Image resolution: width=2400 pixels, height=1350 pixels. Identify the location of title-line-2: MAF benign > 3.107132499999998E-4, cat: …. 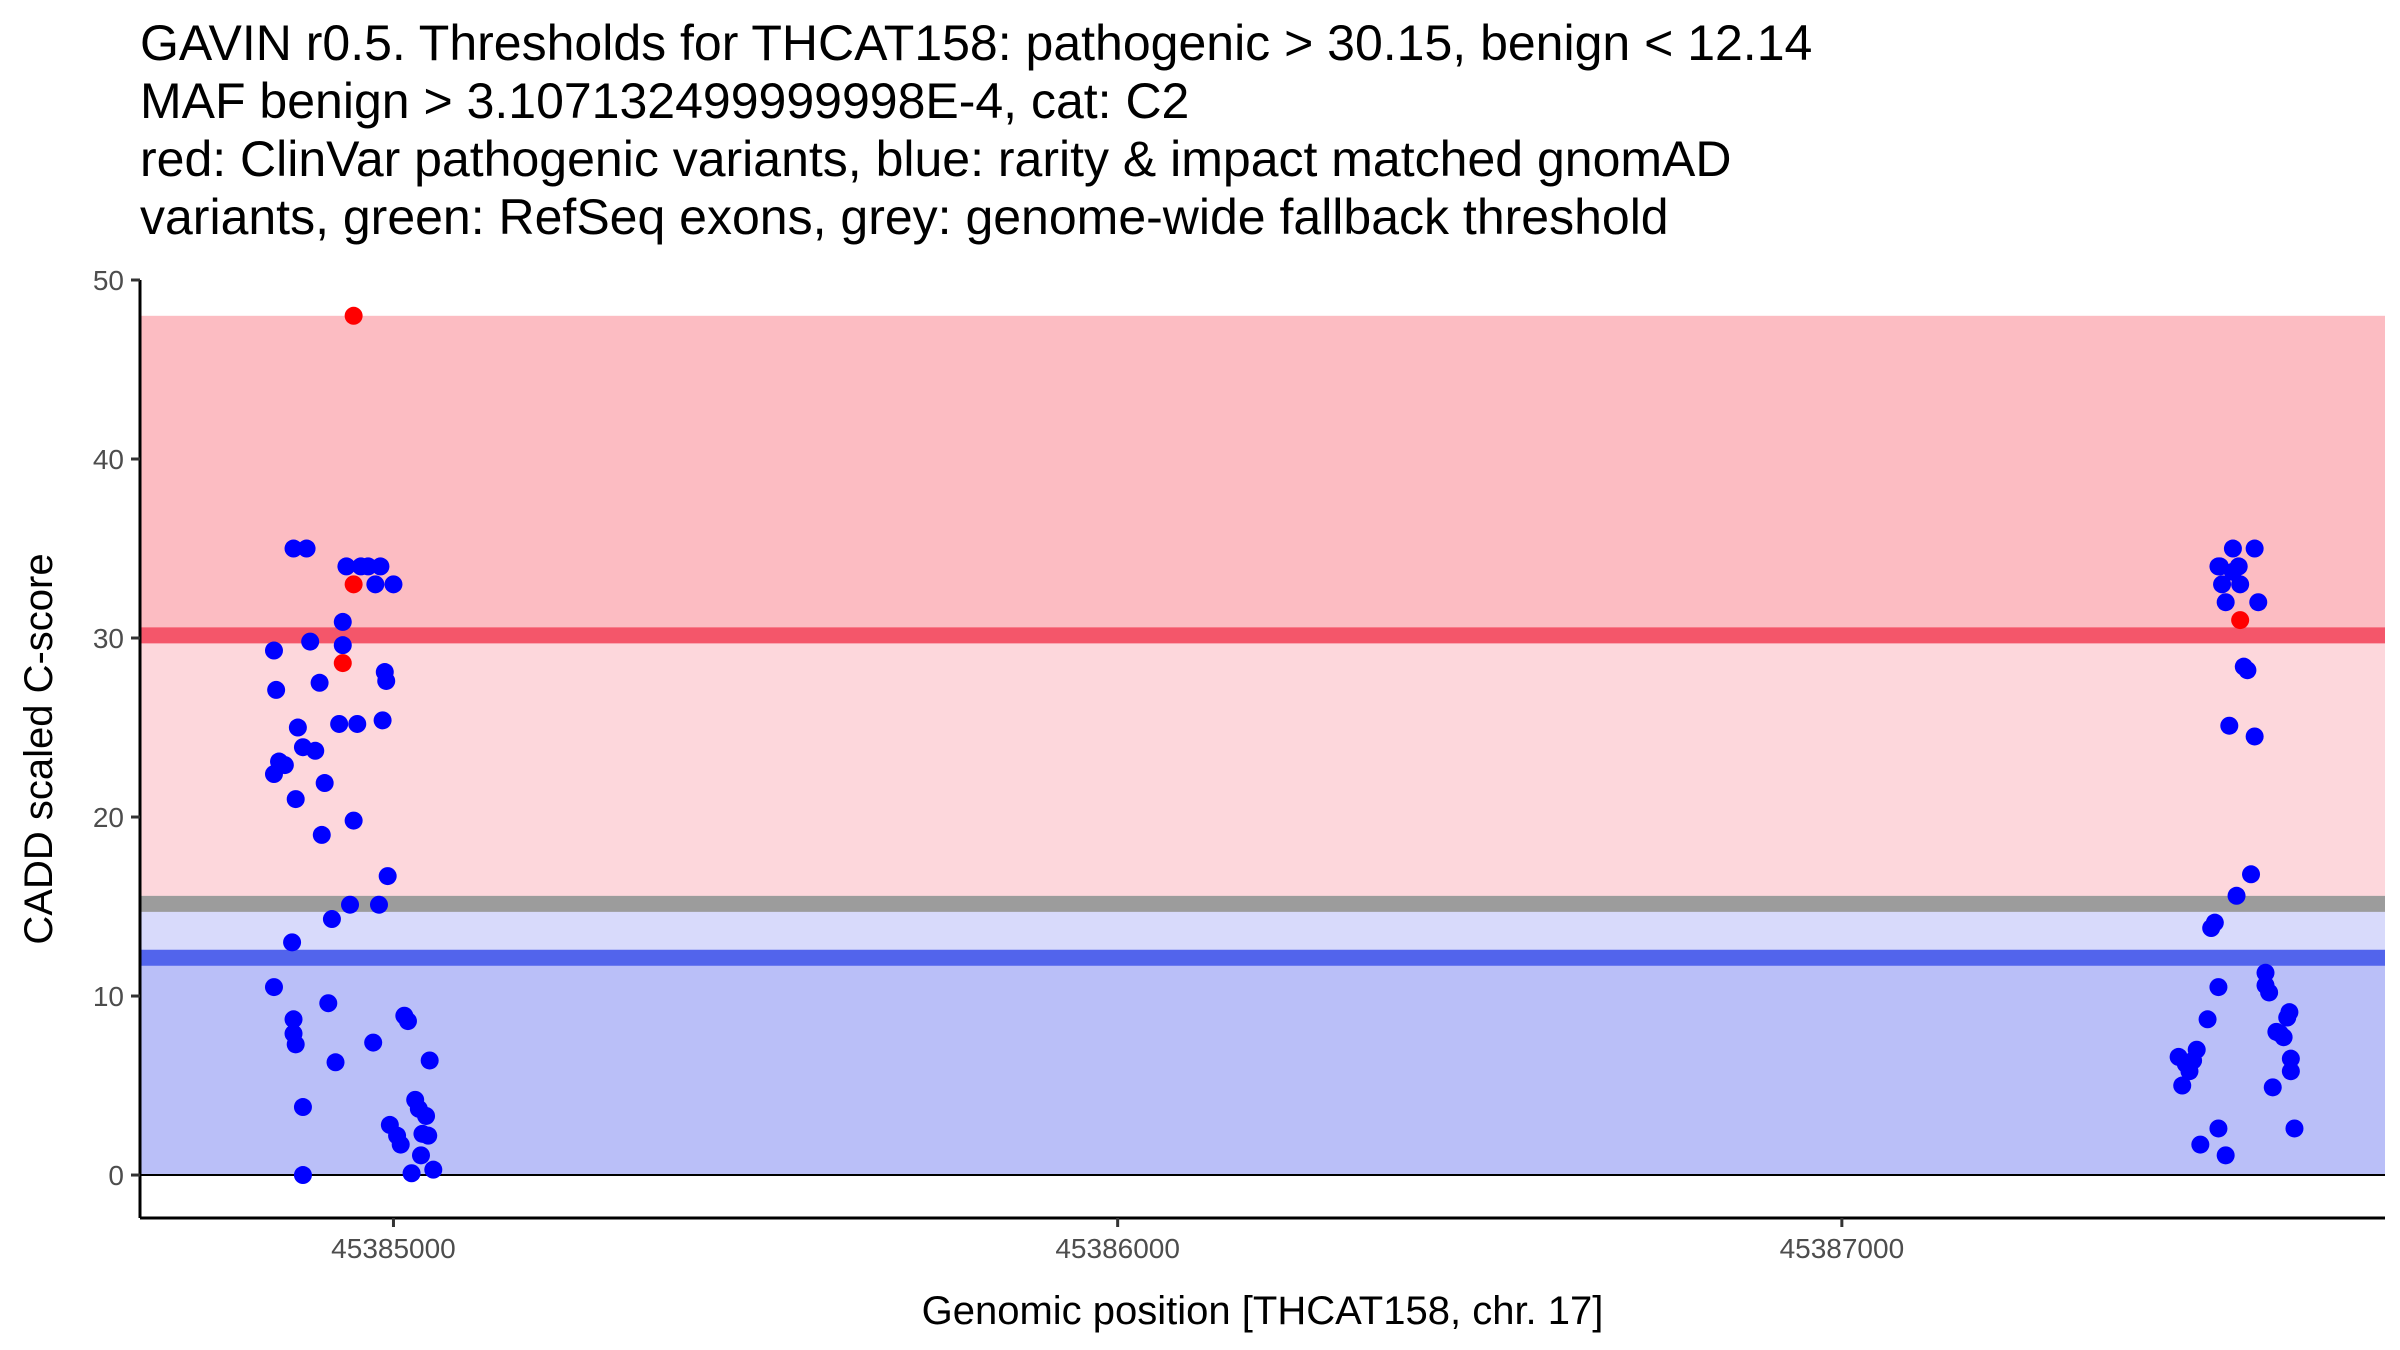
(665, 101).